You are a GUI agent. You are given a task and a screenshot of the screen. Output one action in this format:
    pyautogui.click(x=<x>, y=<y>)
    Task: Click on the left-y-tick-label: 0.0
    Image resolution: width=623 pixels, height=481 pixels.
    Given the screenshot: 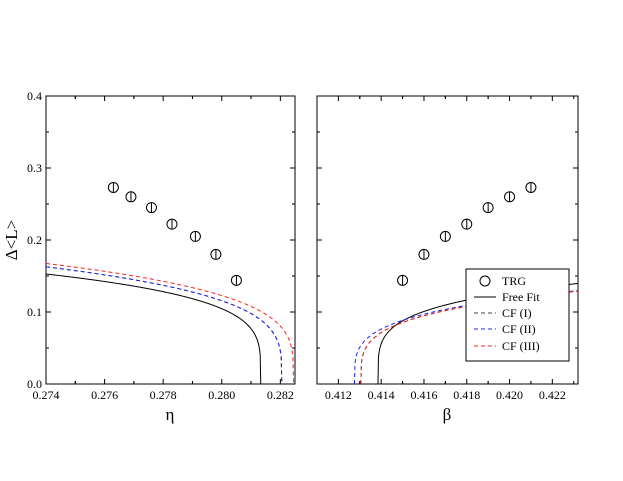 What is the action you would take?
    pyautogui.click(x=34, y=384)
    